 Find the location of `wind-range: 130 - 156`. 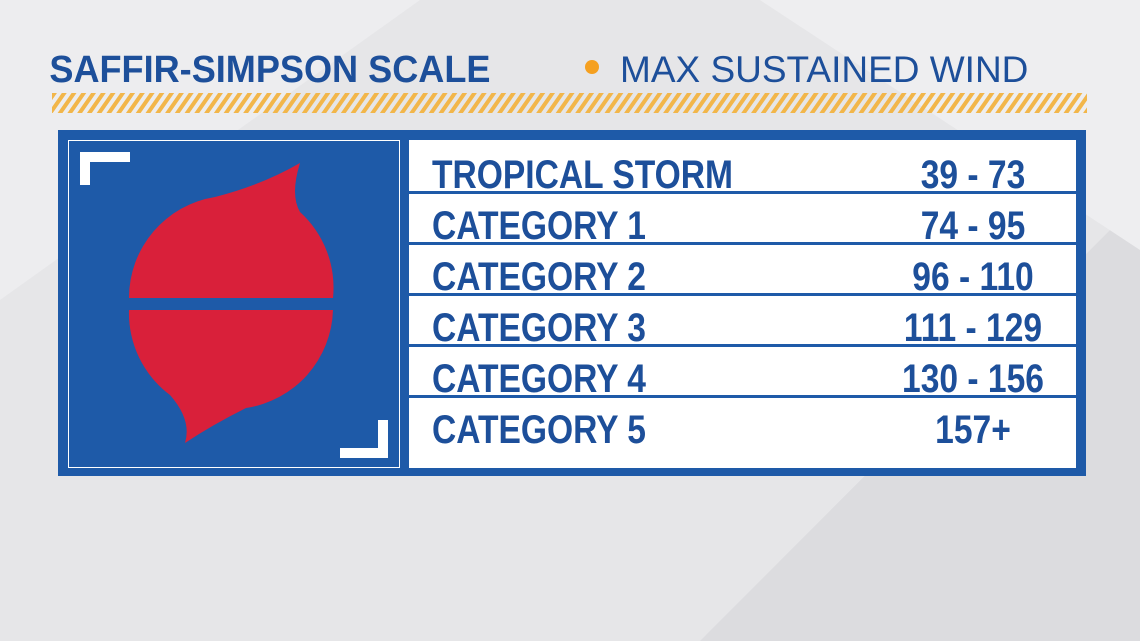

wind-range: 130 - 156 is located at coordinates (973, 378).